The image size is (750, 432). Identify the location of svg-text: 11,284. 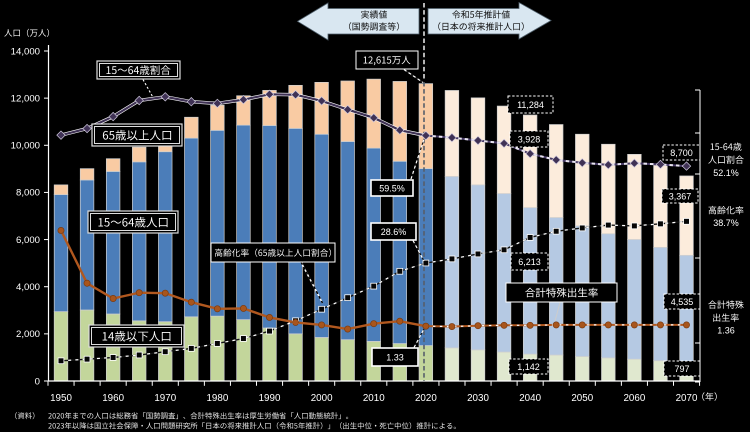
(530, 105).